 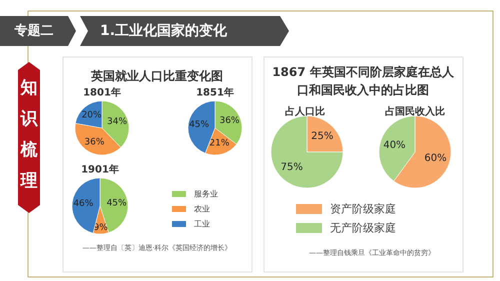 What do you see at coordinates (117, 121) in the screenshot?
I see `data-label: 34%` at bounding box center [117, 121].